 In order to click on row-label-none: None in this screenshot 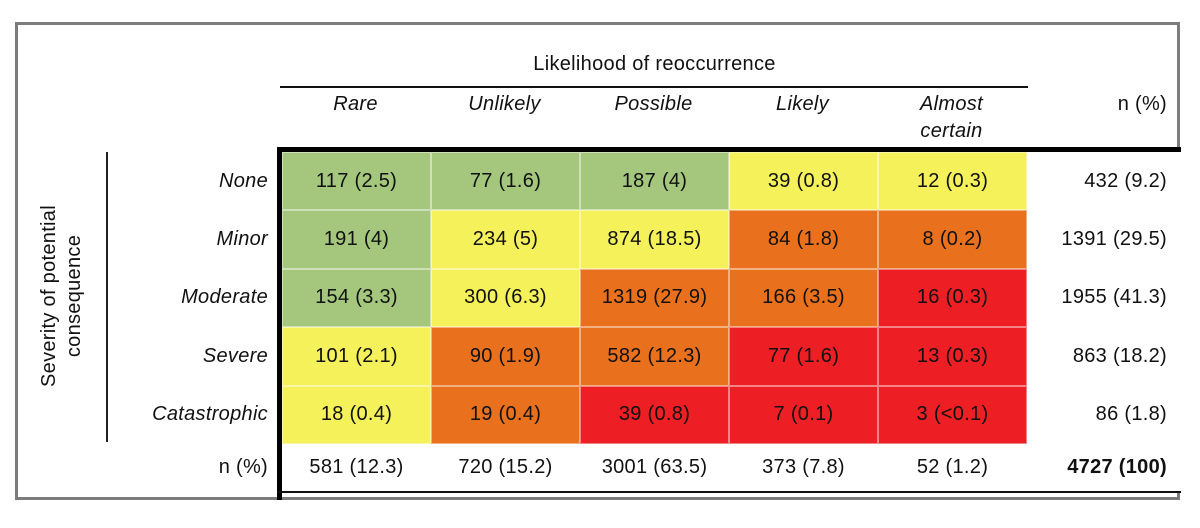, I will do `click(243, 180)`.